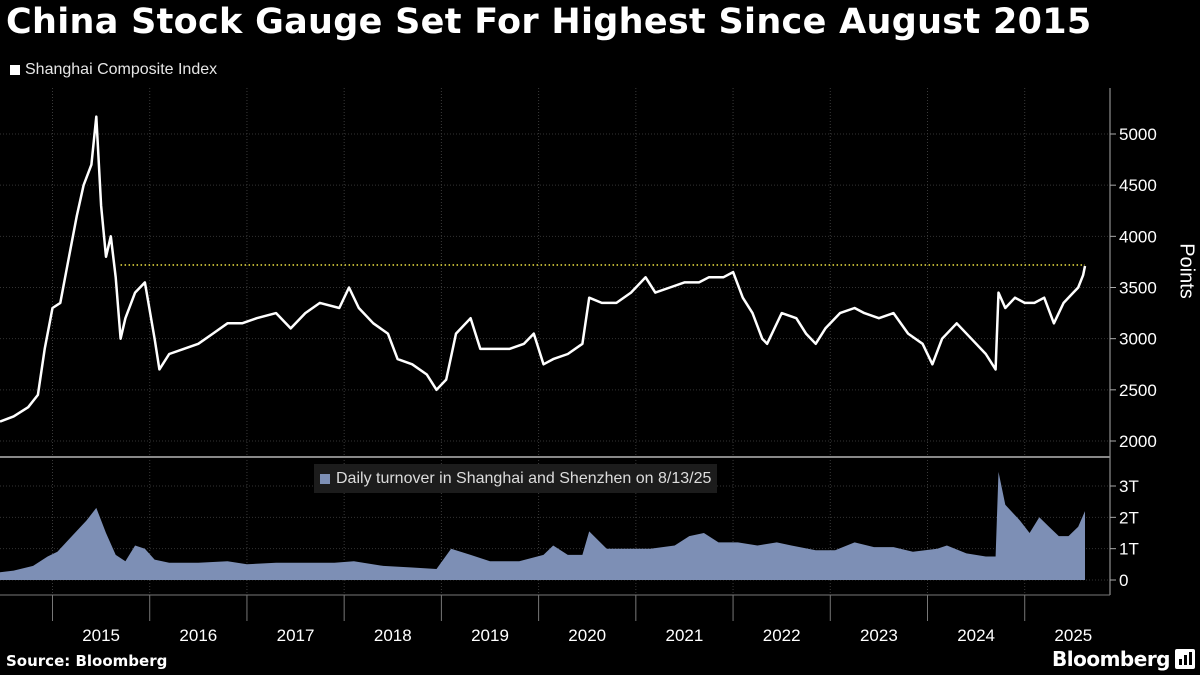 Image resolution: width=1200 pixels, height=675 pixels. What do you see at coordinates (15, 70) in the screenshot?
I see `legend-swatch-price` at bounding box center [15, 70].